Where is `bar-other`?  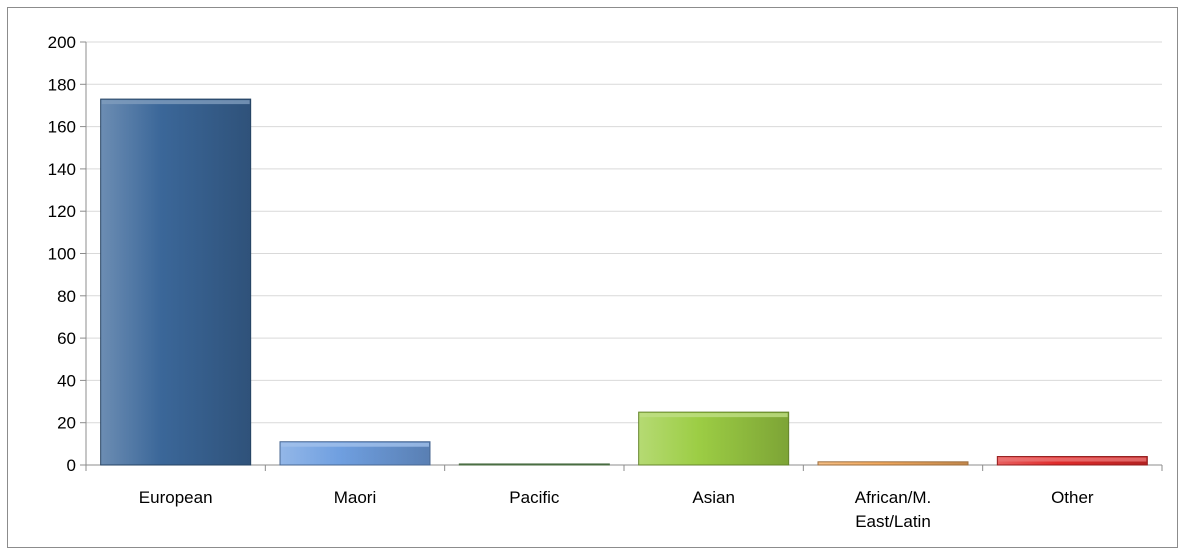
bar-other is located at coordinates (1072, 461).